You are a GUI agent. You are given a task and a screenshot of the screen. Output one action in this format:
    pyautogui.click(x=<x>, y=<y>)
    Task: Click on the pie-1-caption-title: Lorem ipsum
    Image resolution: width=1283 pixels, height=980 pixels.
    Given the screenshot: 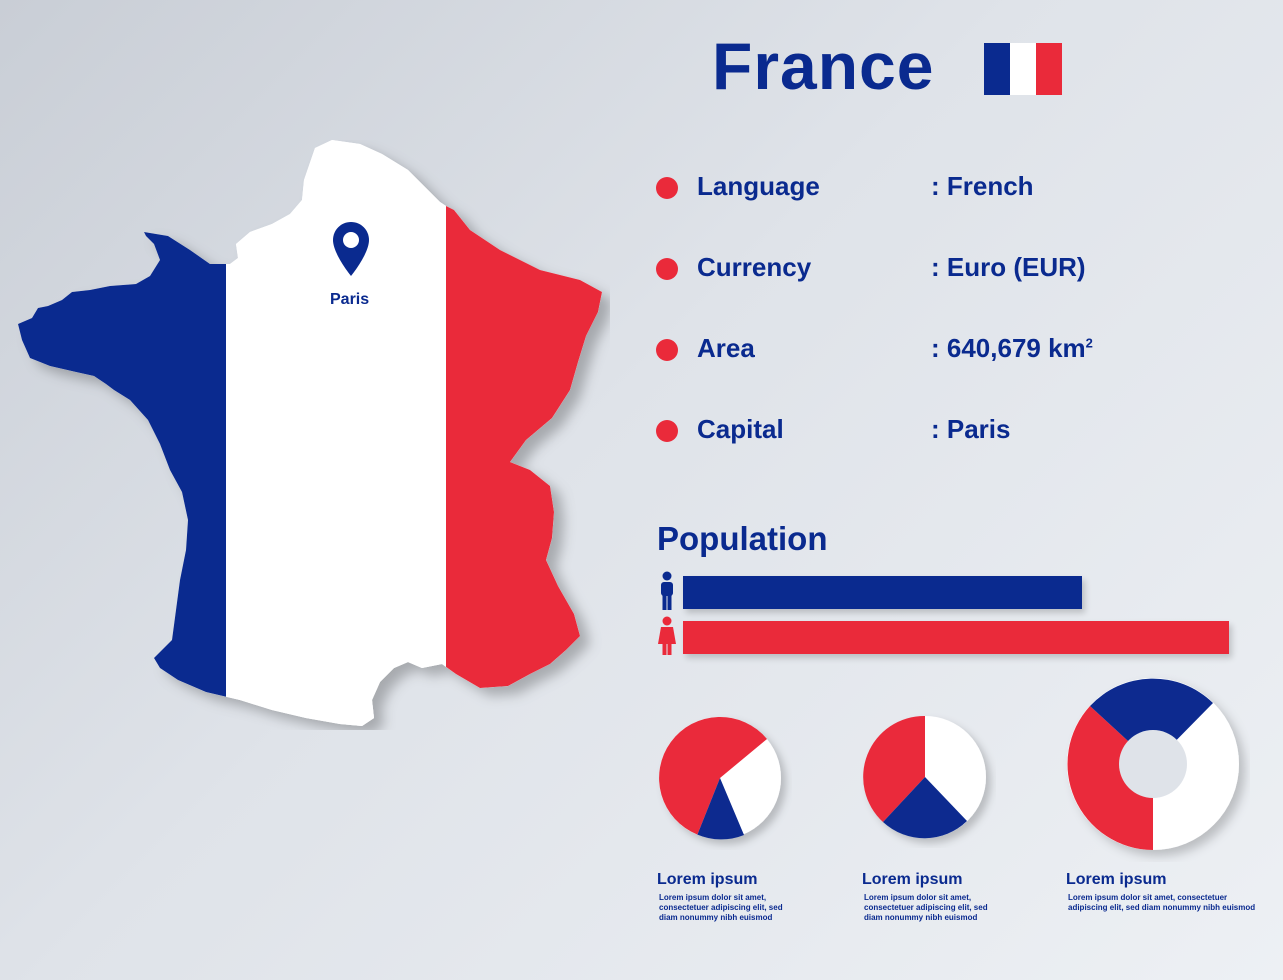 What is the action you would take?
    pyautogui.click(x=707, y=879)
    